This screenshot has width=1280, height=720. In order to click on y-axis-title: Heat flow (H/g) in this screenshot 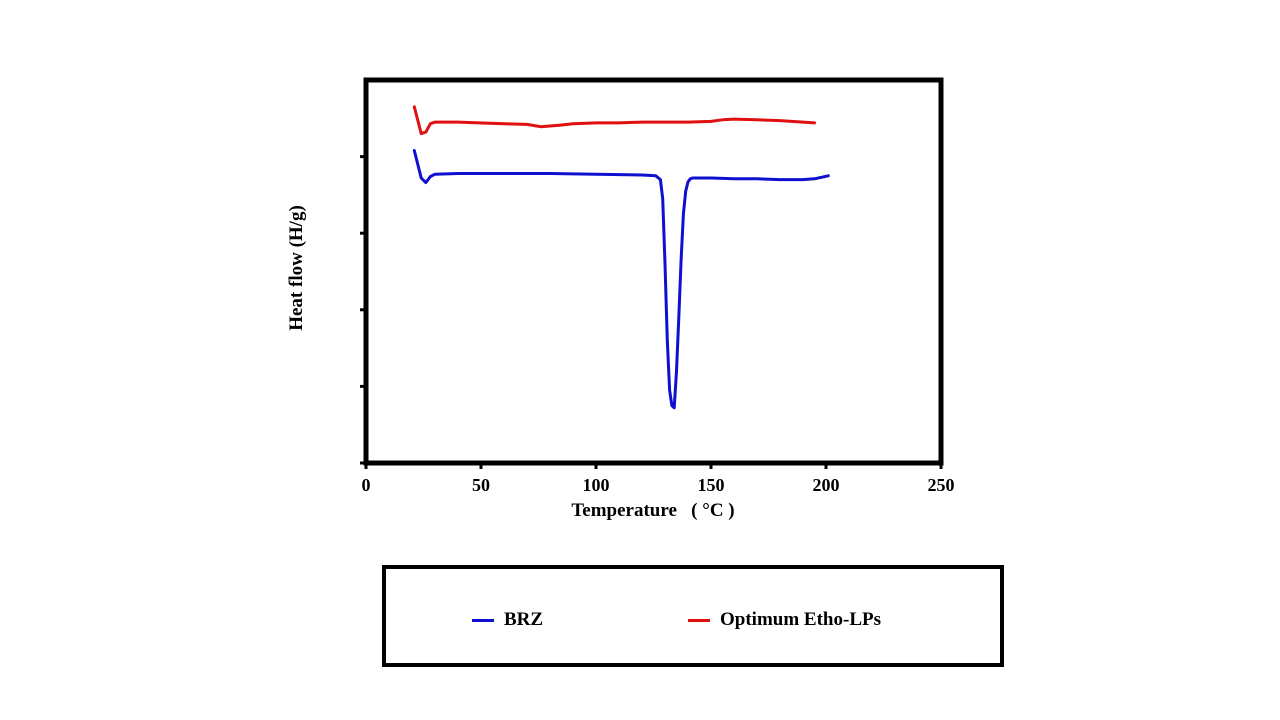, I will do `click(296, 268)`.